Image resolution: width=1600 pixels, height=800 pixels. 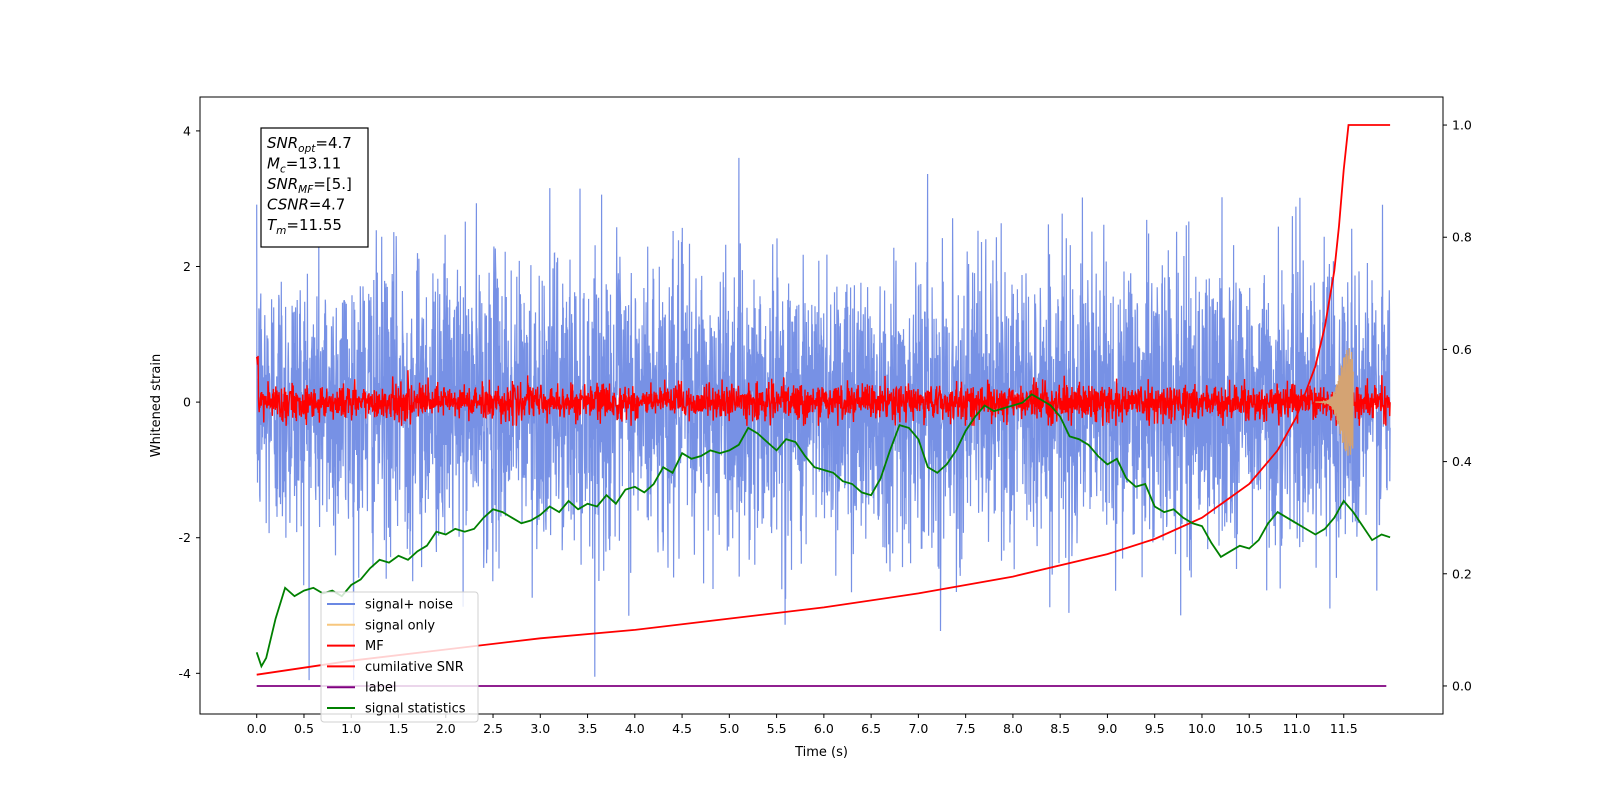 What do you see at coordinates (918, 728) in the screenshot?
I see `x-tick-label: 7.0` at bounding box center [918, 728].